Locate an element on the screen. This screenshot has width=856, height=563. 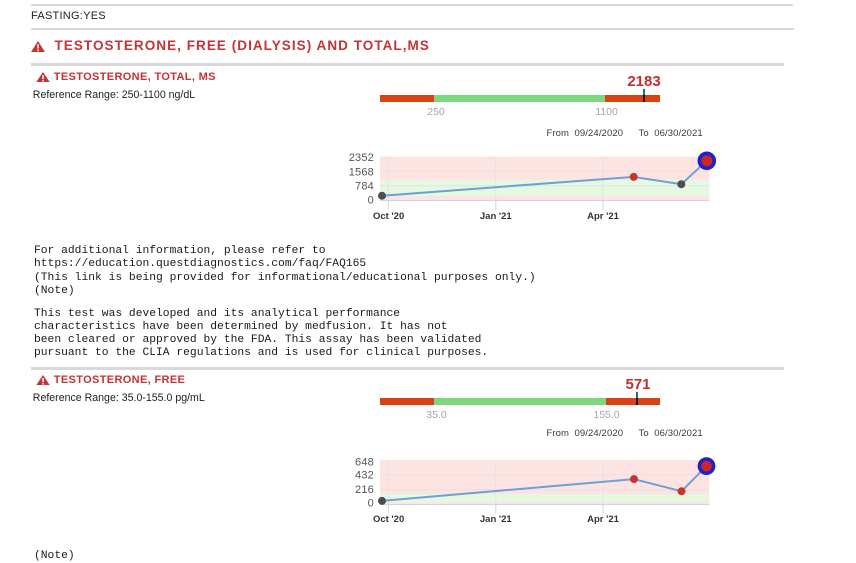
svg-text: 2352 is located at coordinates (361, 158).